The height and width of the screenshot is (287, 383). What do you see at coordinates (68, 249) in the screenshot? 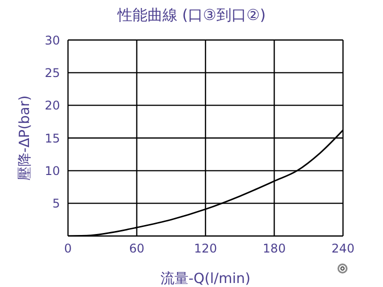
I see `x-tick-label: 0` at bounding box center [68, 249].